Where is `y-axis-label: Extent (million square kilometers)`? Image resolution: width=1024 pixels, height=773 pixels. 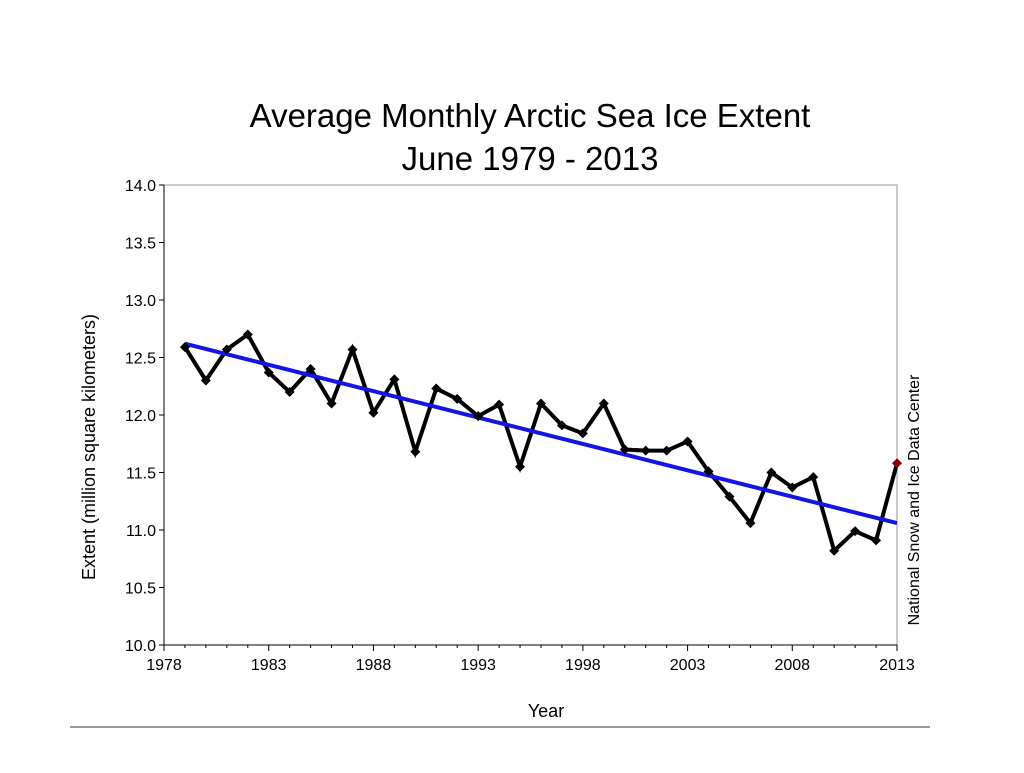 y-axis-label: Extent (million square kilometers) is located at coordinates (89, 447).